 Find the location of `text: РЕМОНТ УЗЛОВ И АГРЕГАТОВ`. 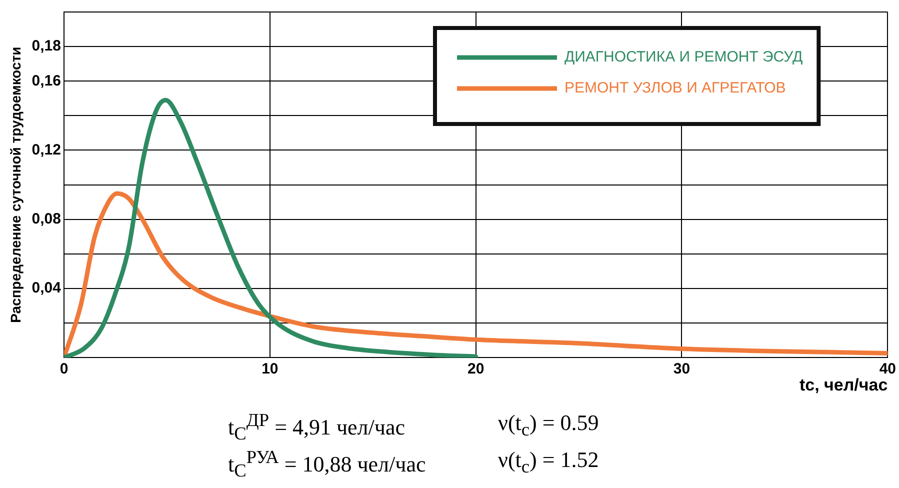

text: РЕМОНТ УЗЛОВ И АГРЕГАТОВ is located at coordinates (675, 88).